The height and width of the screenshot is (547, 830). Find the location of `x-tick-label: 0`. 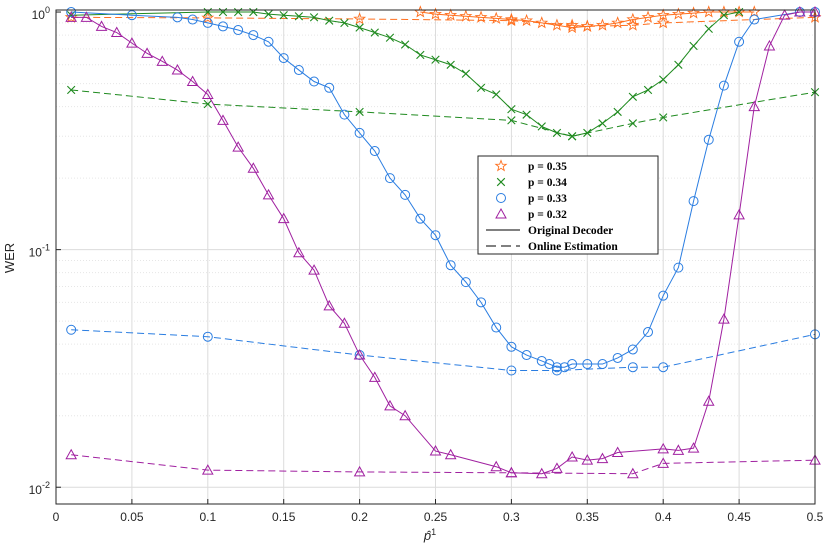

x-tick-label: 0 is located at coordinates (56, 517).